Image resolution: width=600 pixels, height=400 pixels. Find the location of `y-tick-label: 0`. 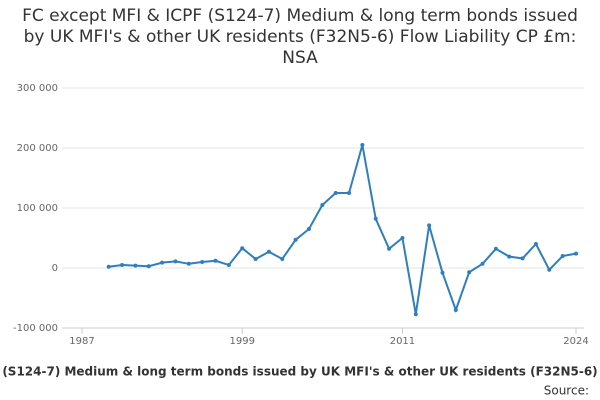

y-tick-label: 0 is located at coordinates (55, 268).